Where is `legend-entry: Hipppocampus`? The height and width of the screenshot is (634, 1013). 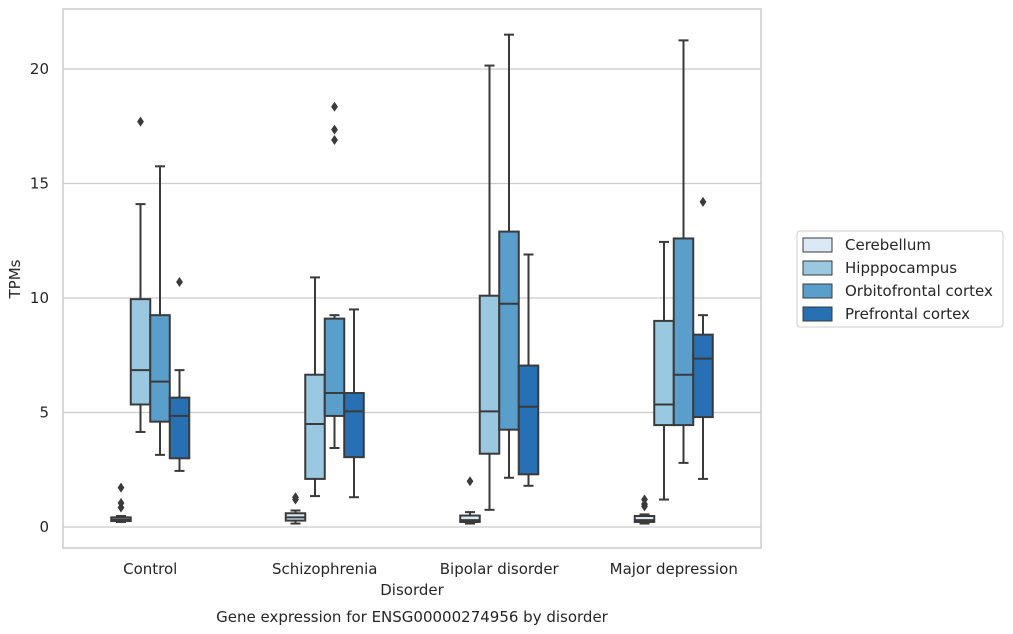 legend-entry: Hipppocampus is located at coordinates (879, 268).